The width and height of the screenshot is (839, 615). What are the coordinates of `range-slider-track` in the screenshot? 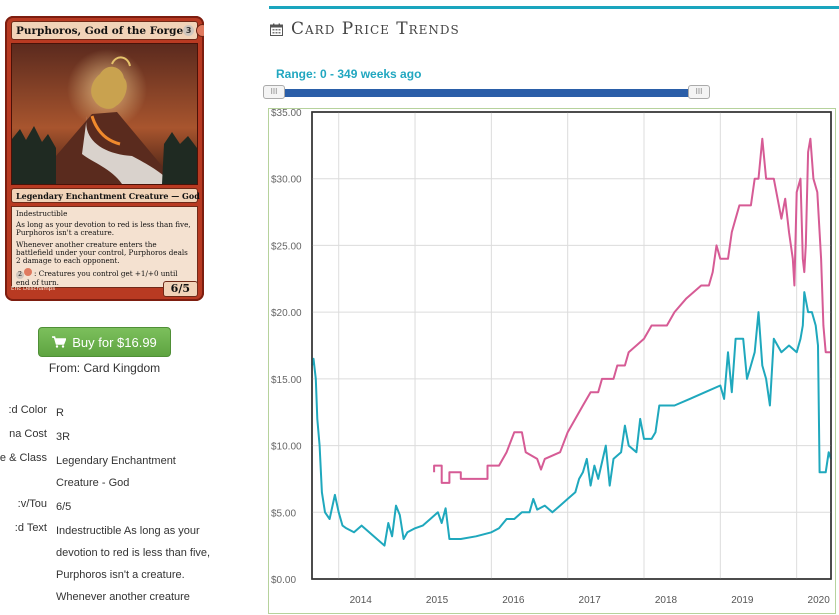 It's located at (490, 93).